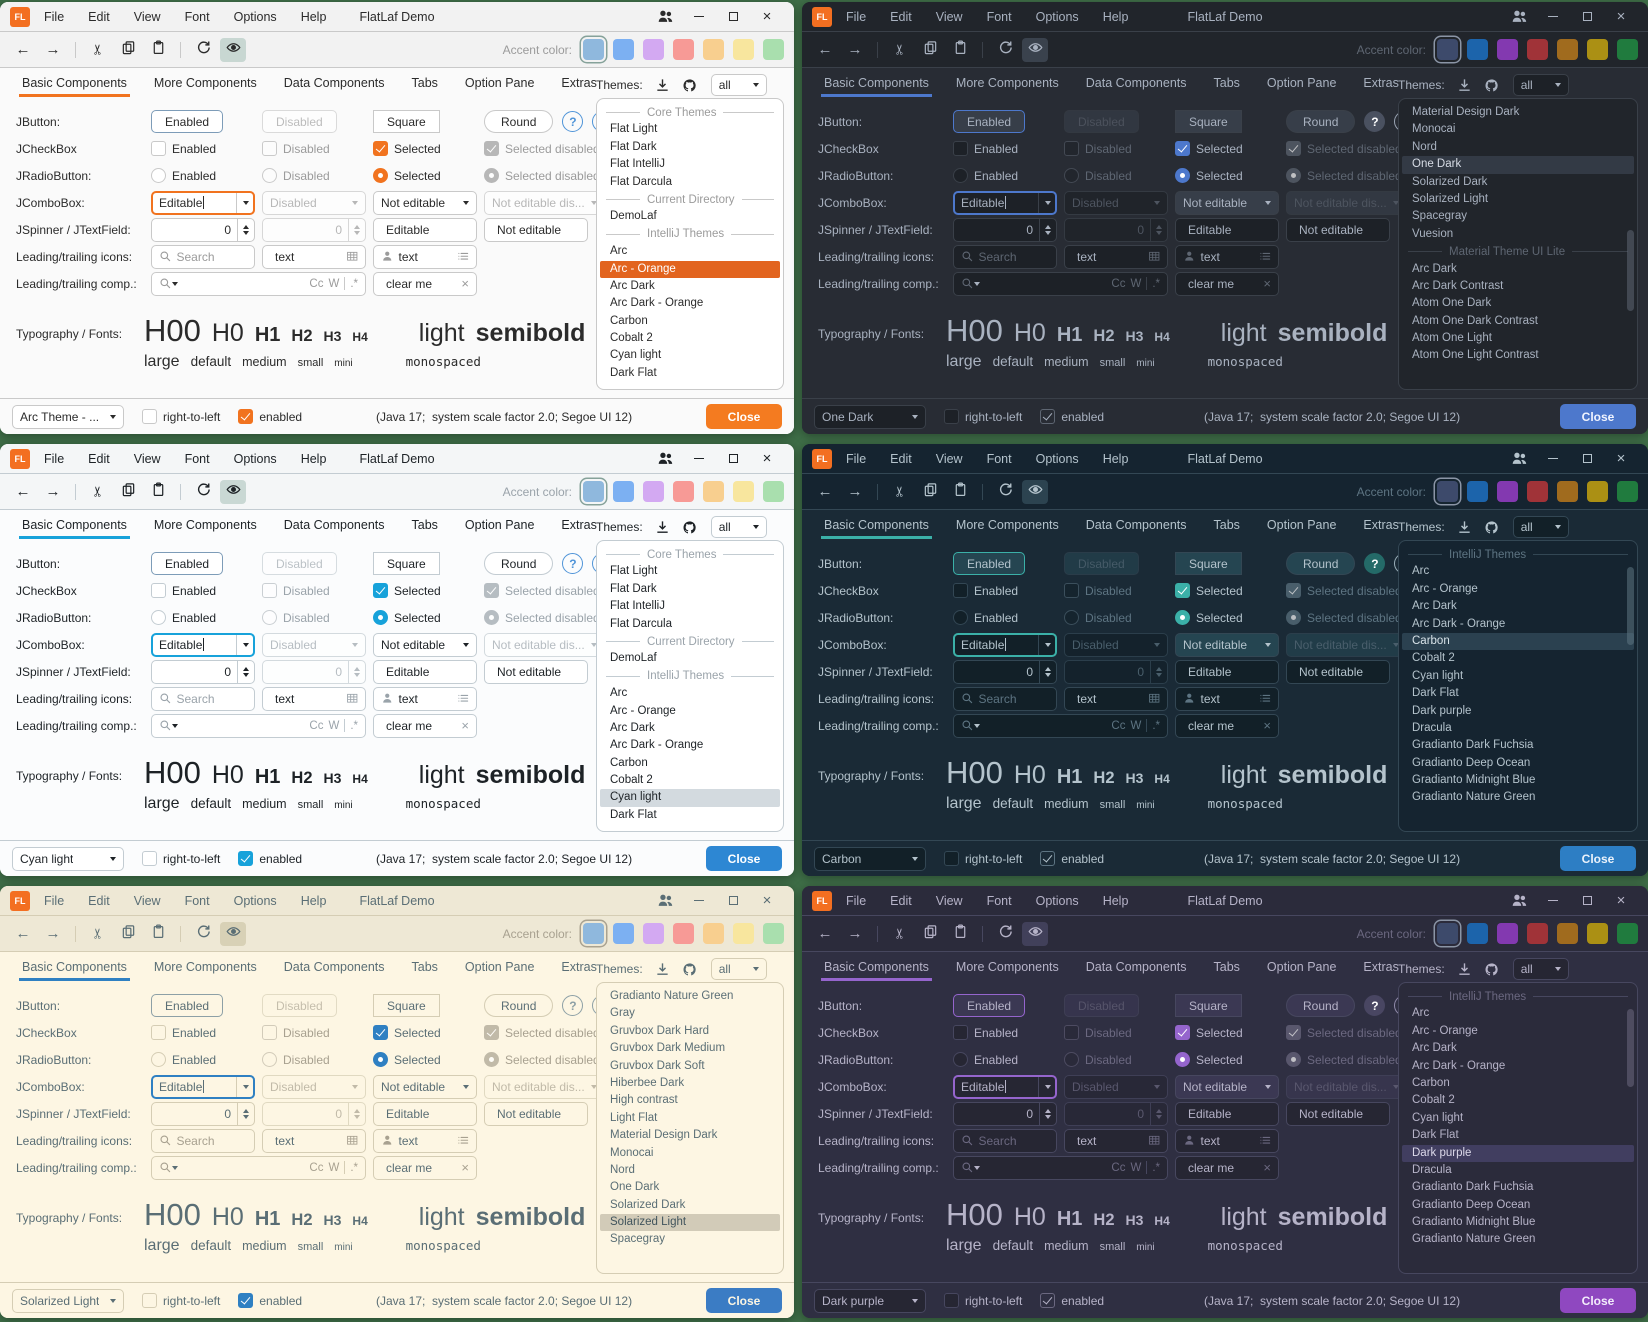 Image resolution: width=1648 pixels, height=1322 pixels. Describe the element at coordinates (246, 1300) in the screenshot. I see `enabled-checkbox` at that location.